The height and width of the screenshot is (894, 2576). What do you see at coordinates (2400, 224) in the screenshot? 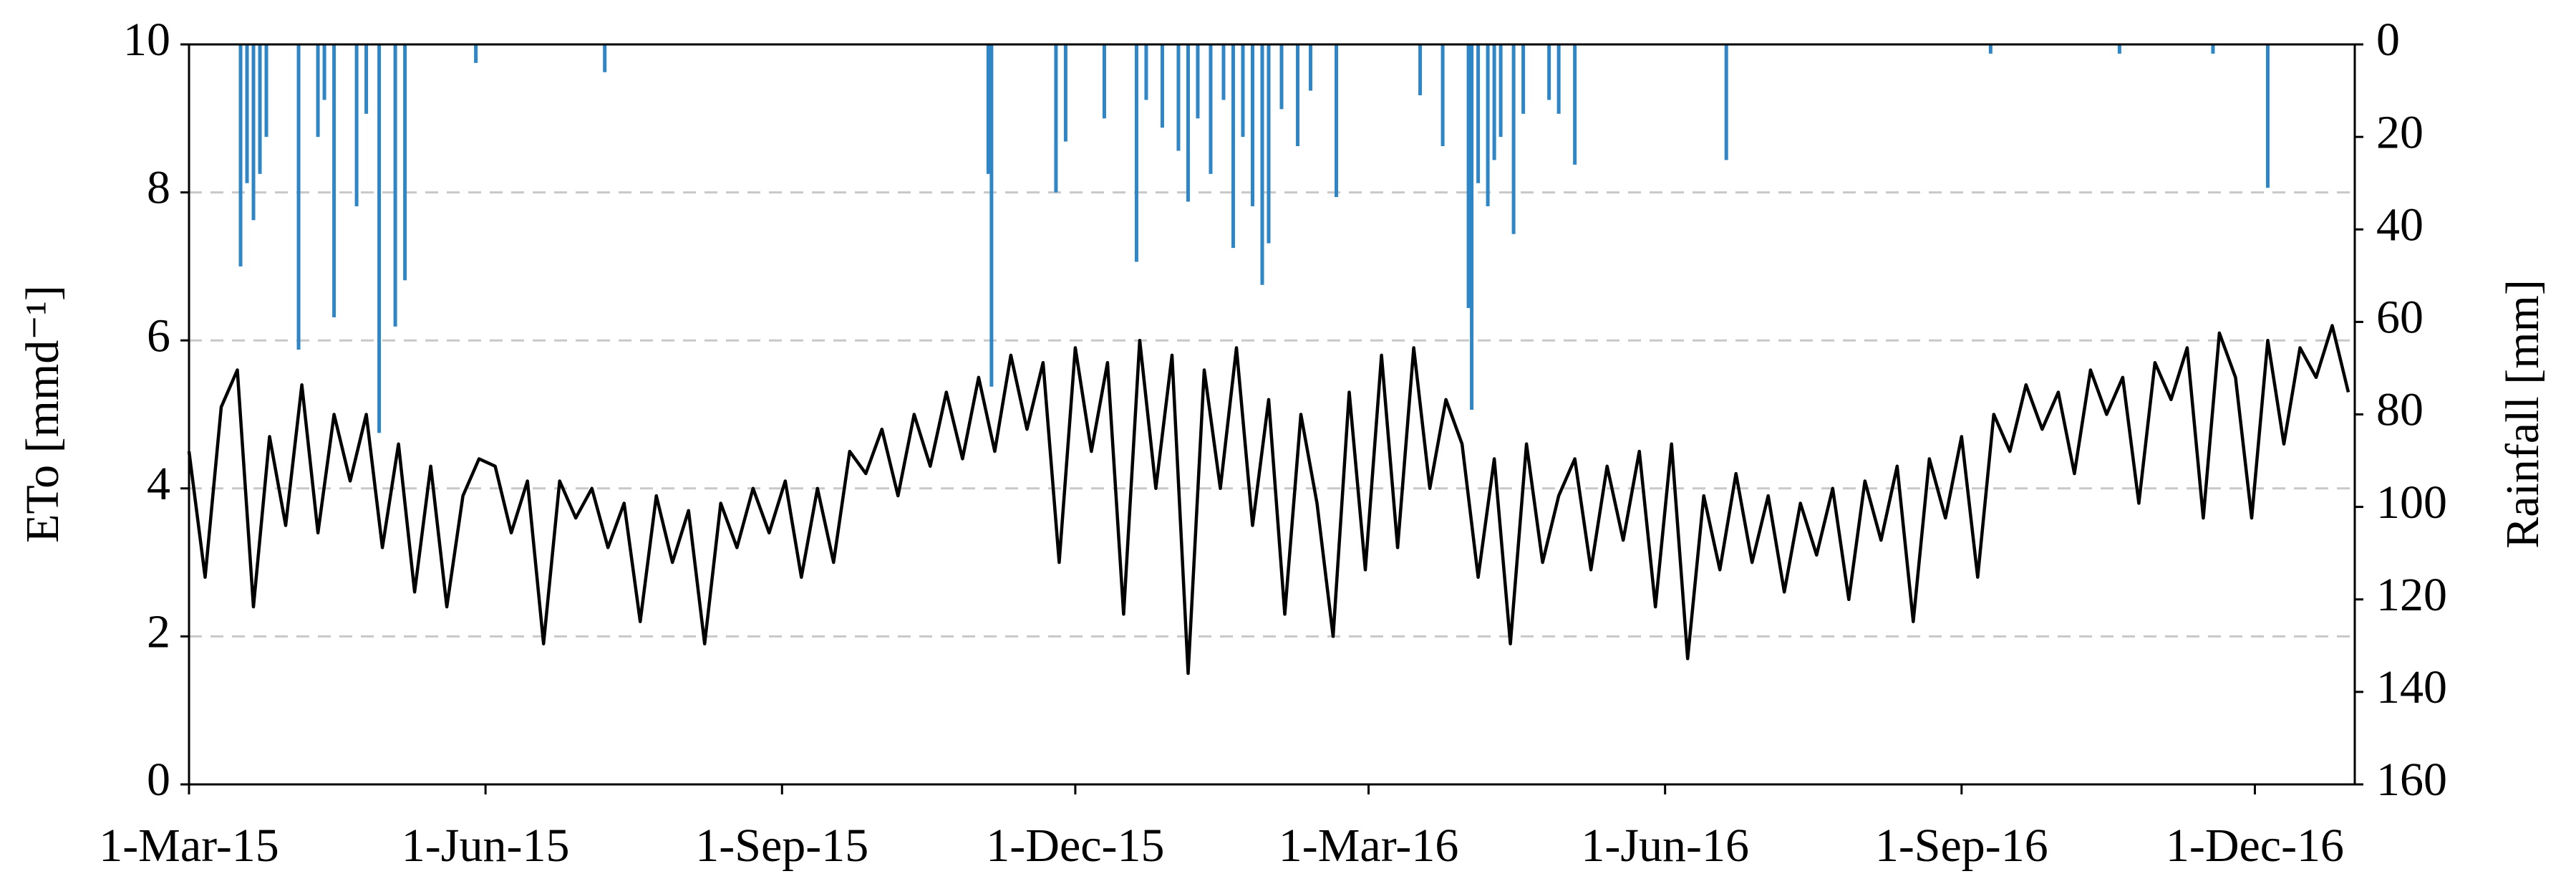
I see `y2-tick-label: 40` at bounding box center [2400, 224].